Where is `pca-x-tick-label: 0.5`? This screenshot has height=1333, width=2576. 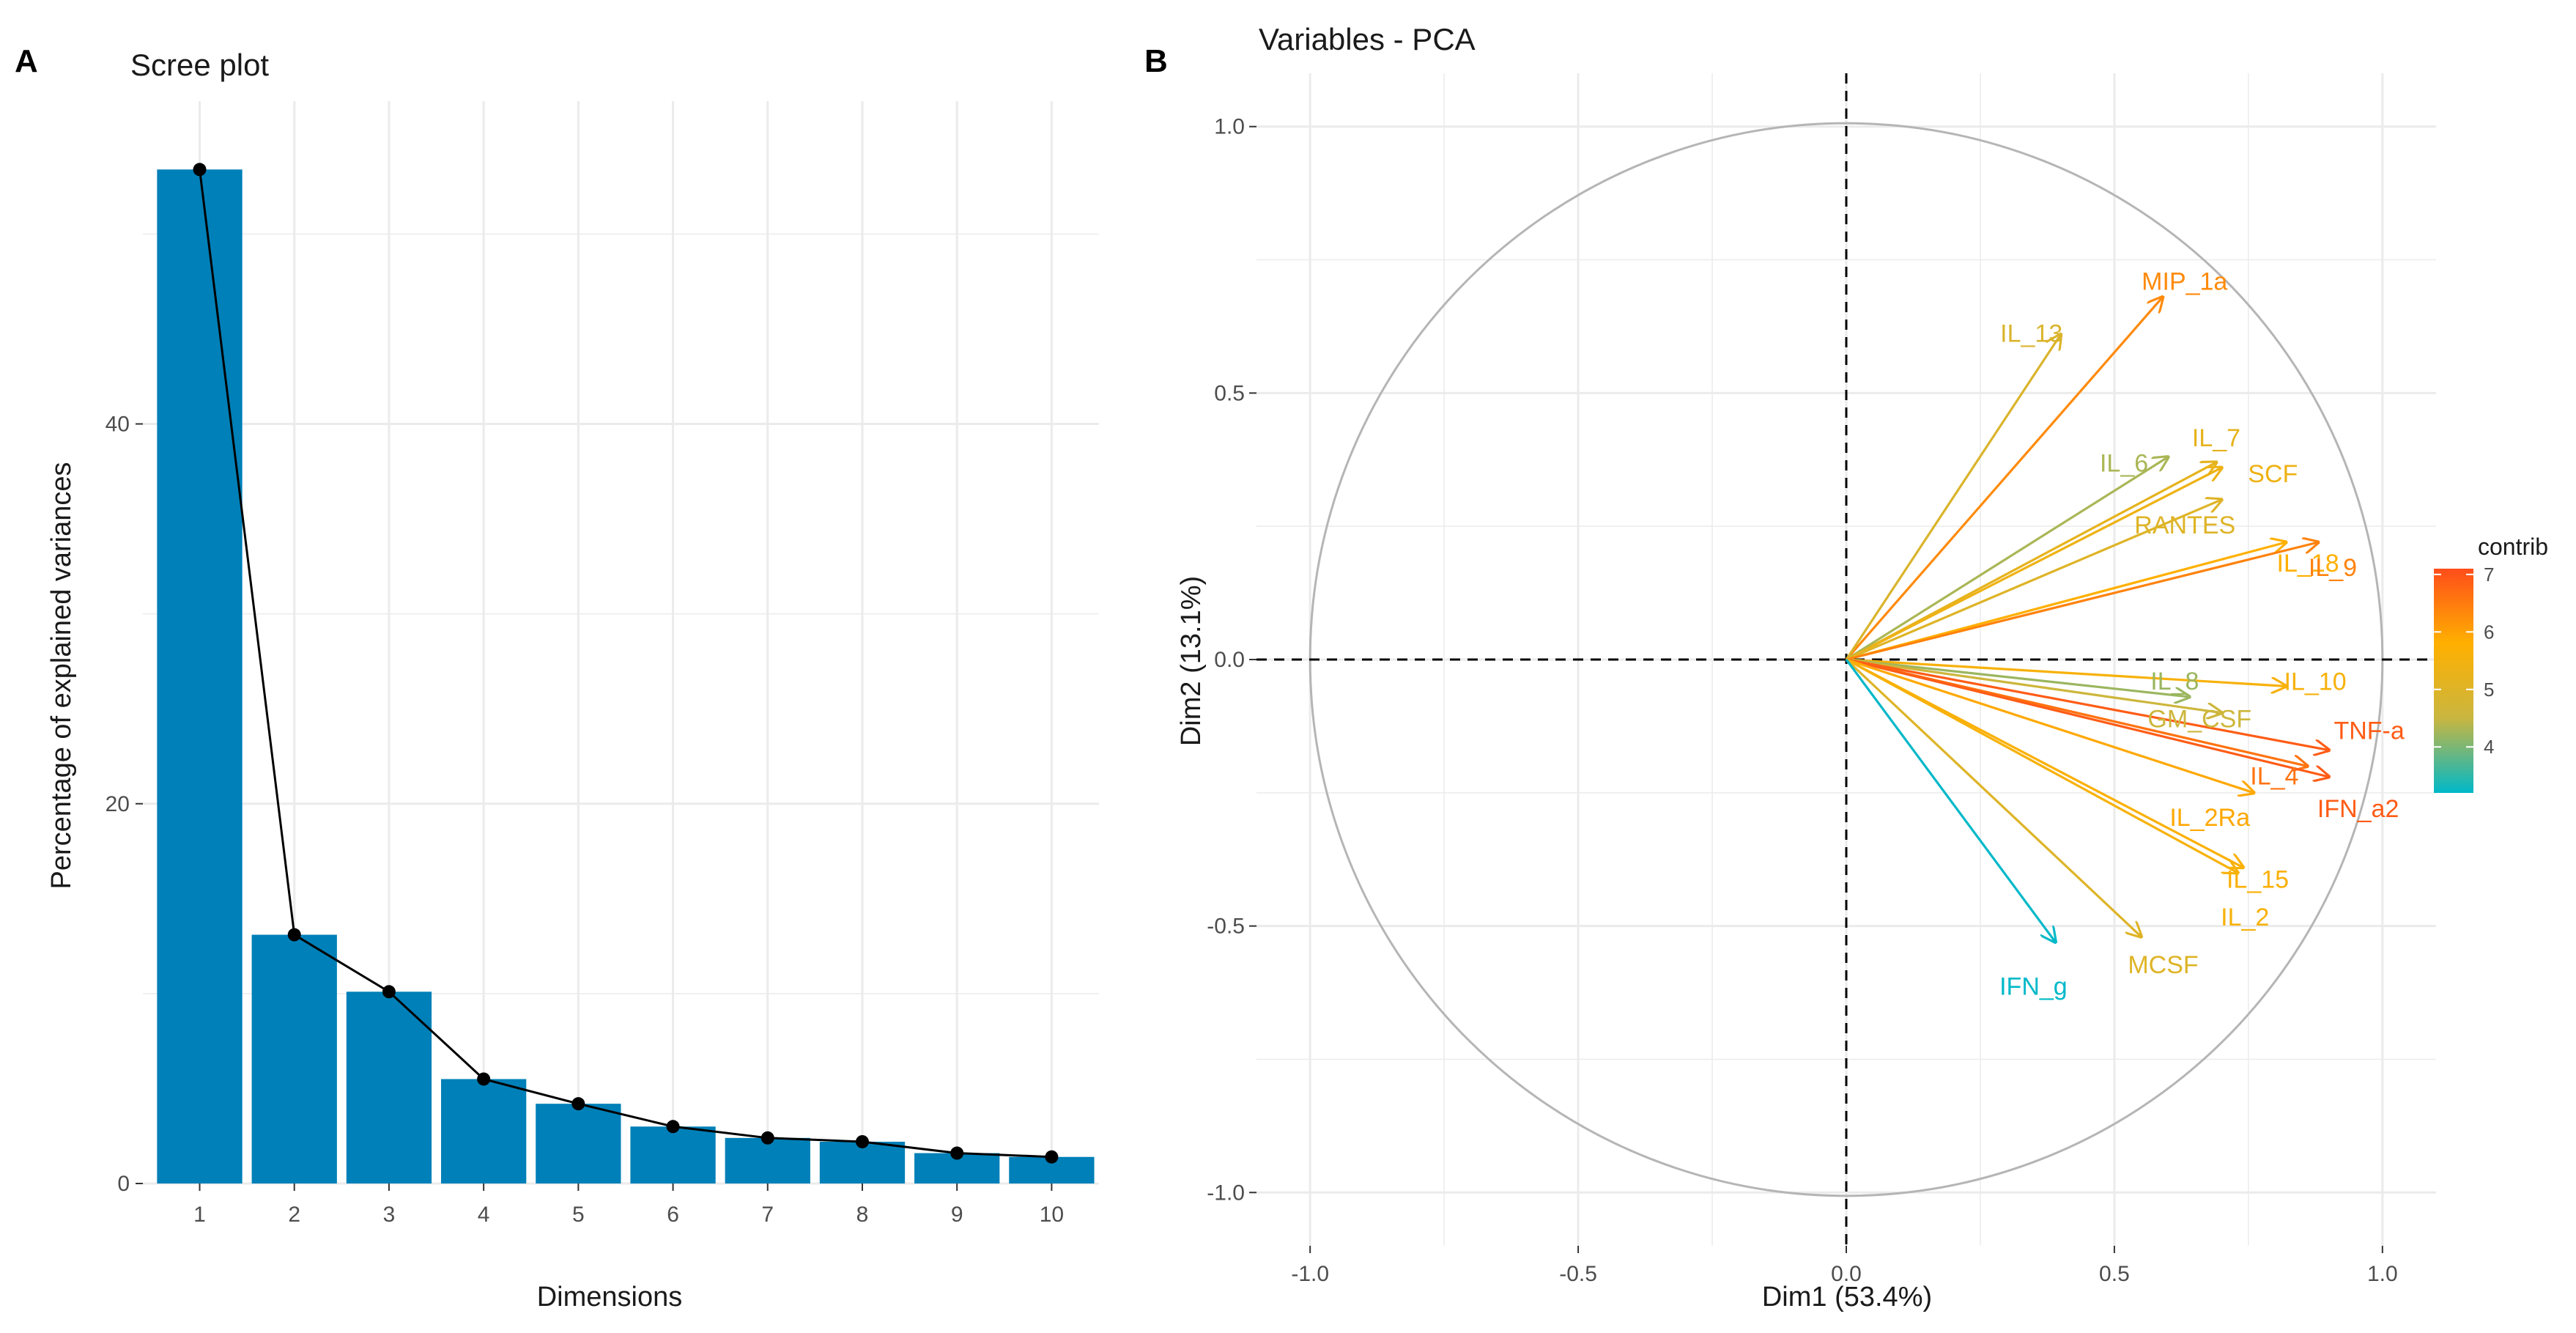
pca-x-tick-label: 0.5 is located at coordinates (2114, 1274).